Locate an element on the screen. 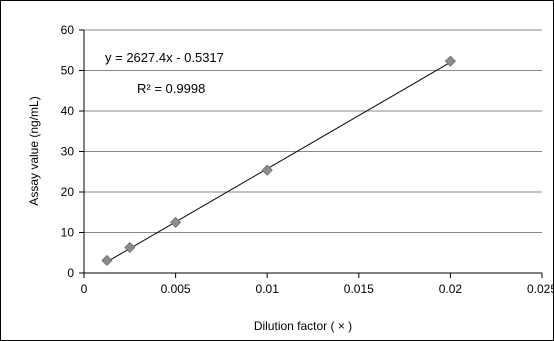 The height and width of the screenshot is (341, 554). x-tick-label: 0.005 is located at coordinates (176, 289).